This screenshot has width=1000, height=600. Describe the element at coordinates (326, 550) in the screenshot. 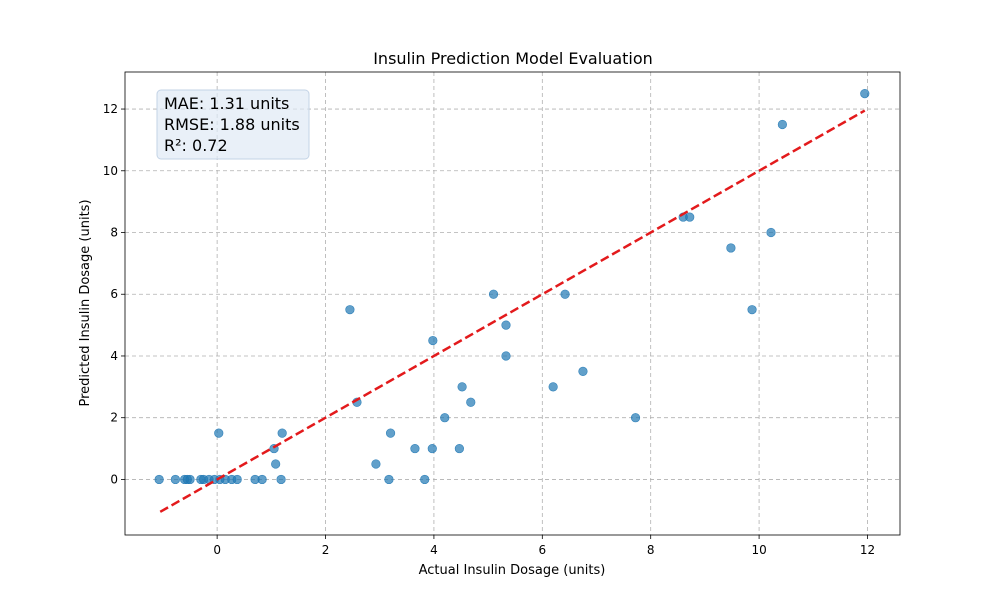

I see `x-tick-label: 2` at that location.